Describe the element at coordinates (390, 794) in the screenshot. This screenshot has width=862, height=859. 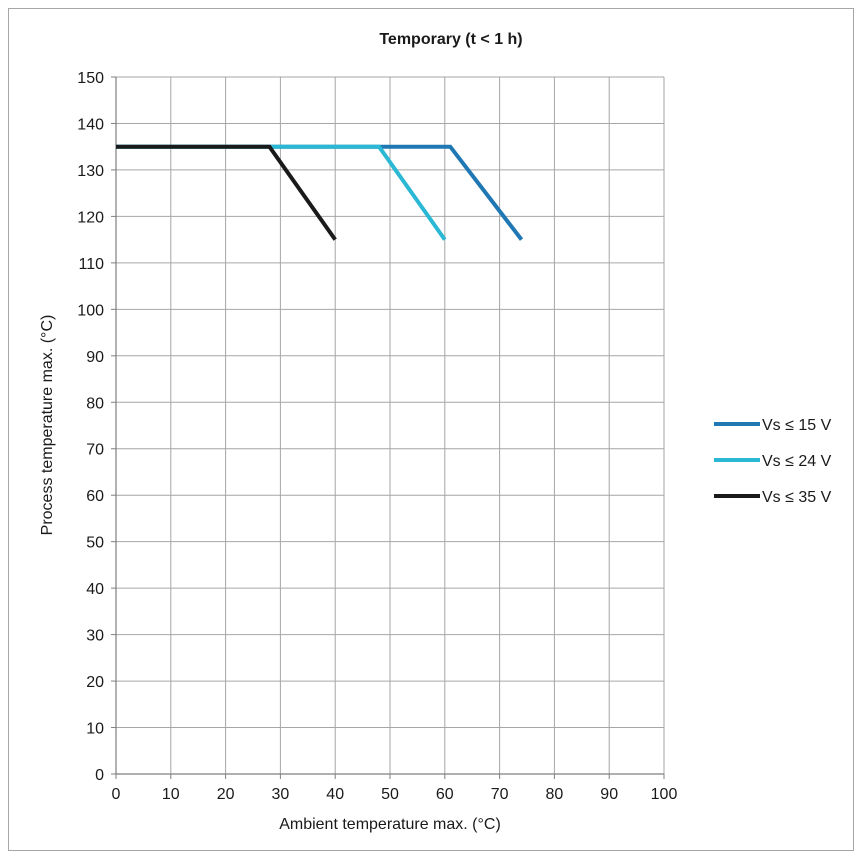
I see `x-tick-label: 50` at that location.